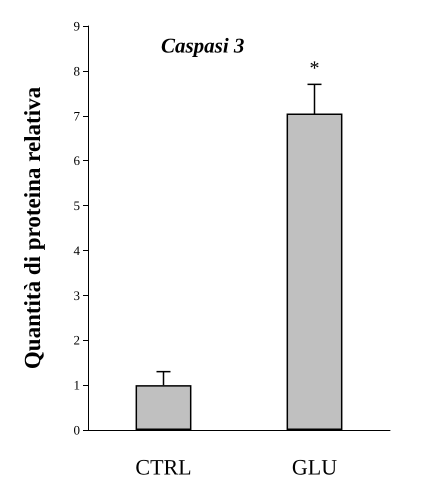 The image size is (438, 498). What do you see at coordinates (77, 206) in the screenshot?
I see `y-tick-label: 5` at bounding box center [77, 206].